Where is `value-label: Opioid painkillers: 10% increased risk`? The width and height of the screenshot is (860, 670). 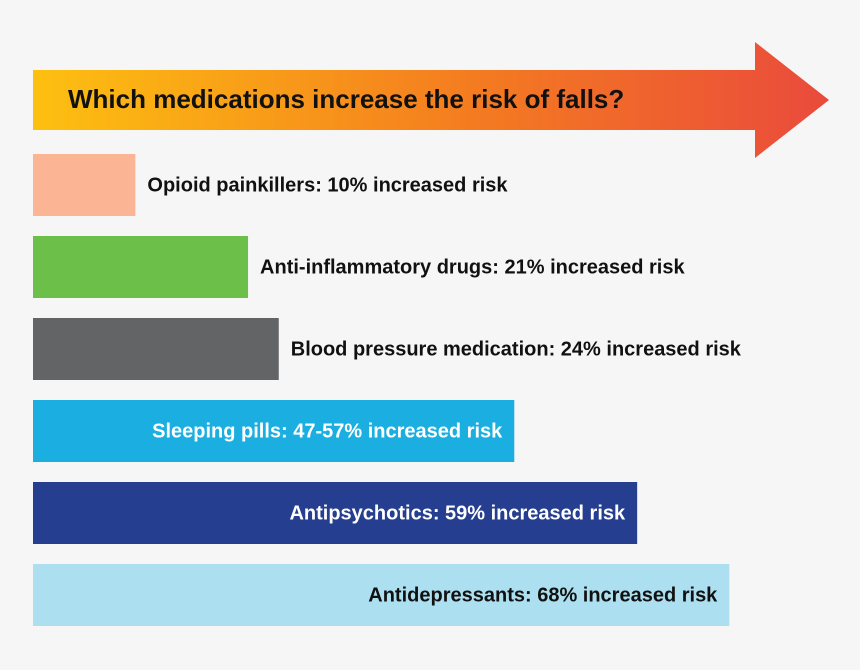 value-label: Opioid painkillers: 10% increased risk is located at coordinates (327, 185).